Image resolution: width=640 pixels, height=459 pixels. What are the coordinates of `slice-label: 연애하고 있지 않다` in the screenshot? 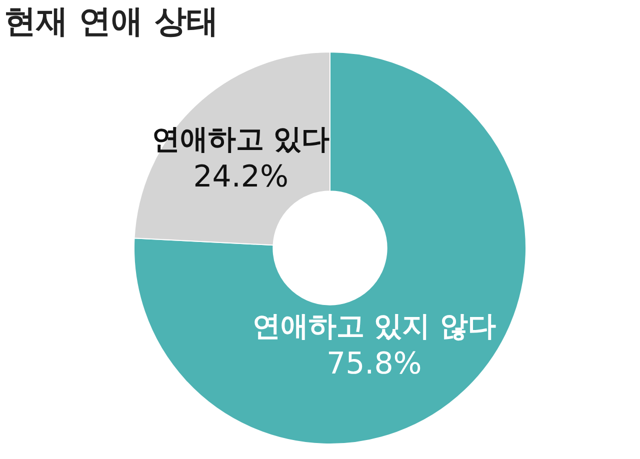 It's located at (374, 326).